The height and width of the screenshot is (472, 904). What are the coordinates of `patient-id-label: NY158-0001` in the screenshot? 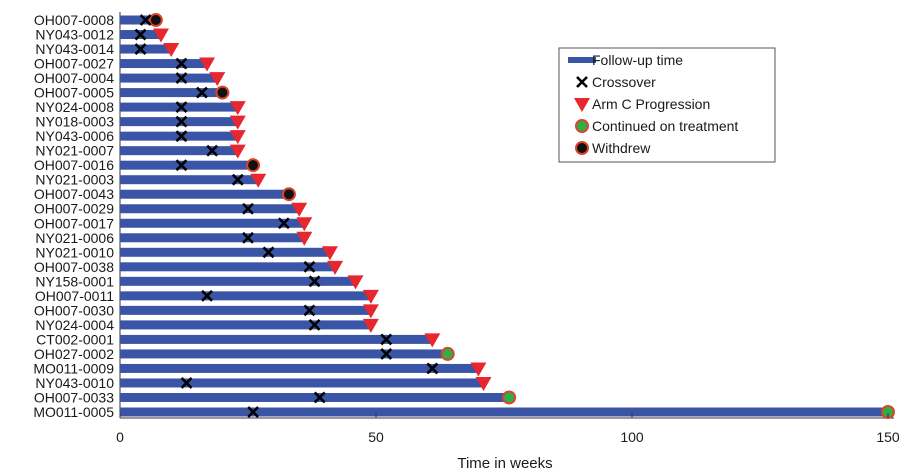 It's located at (74, 281).